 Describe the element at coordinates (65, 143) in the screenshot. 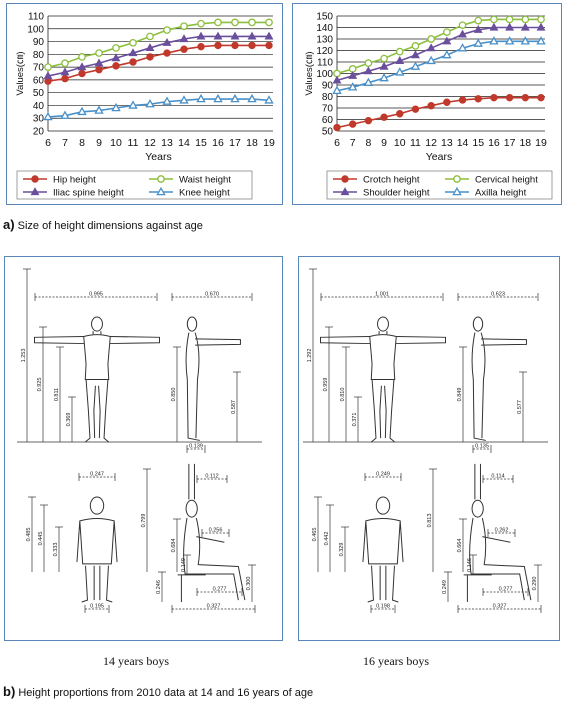

I see `x-tick-label: 7` at that location.